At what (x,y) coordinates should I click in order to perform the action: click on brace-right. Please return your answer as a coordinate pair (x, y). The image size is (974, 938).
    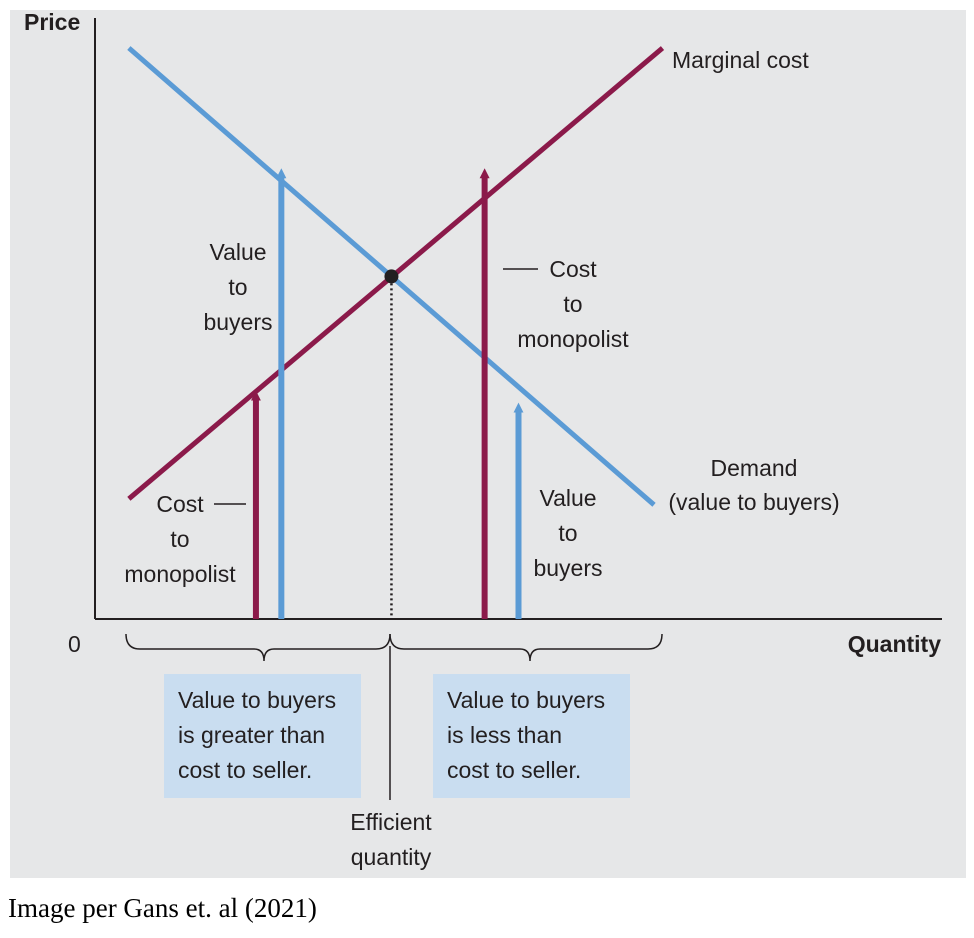
    Looking at the image, I should click on (526, 647).